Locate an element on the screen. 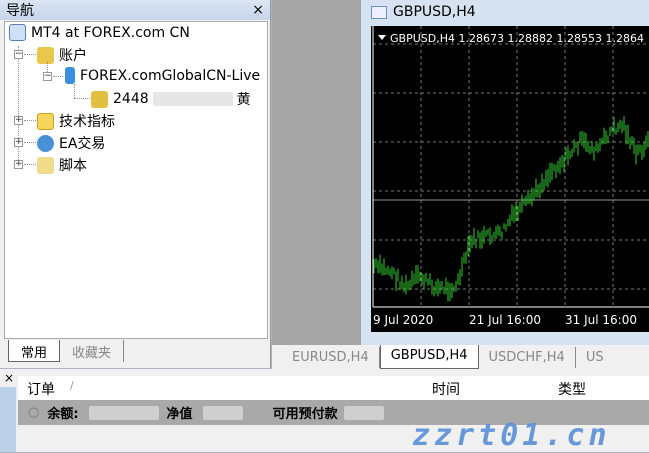  tab-common: 常用 is located at coordinates (34, 351).